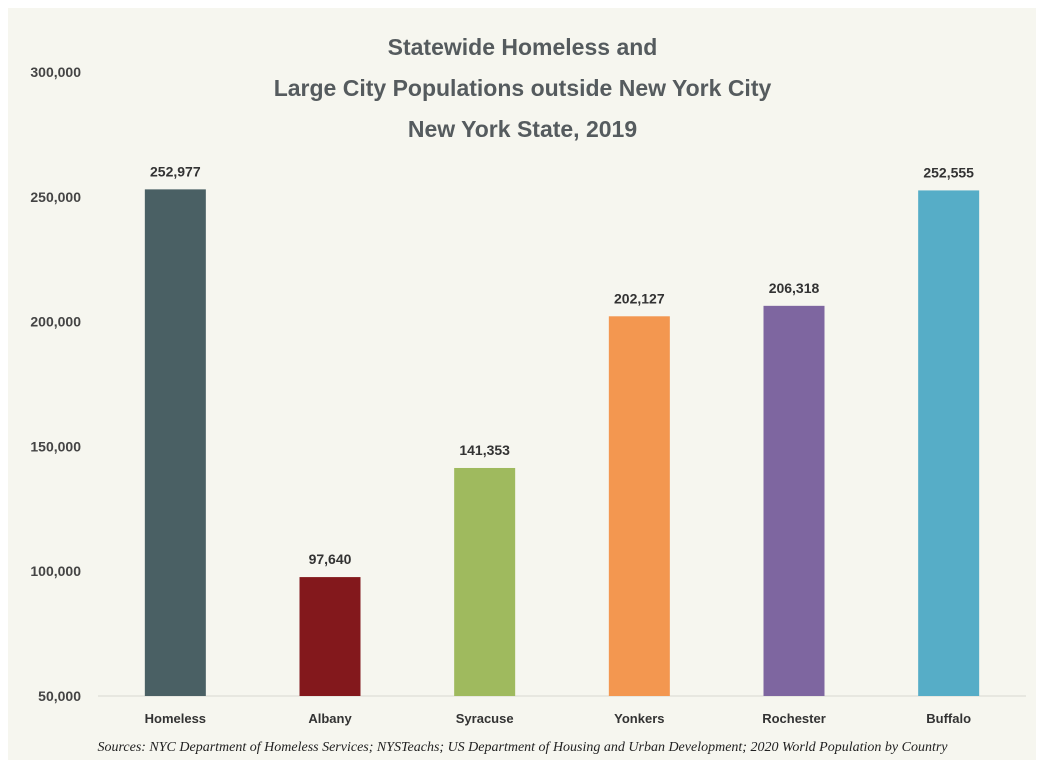 This screenshot has width=1045, height=768. Describe the element at coordinates (522, 129) in the screenshot. I see `chart-title-line-3: New York State, 2019` at that location.